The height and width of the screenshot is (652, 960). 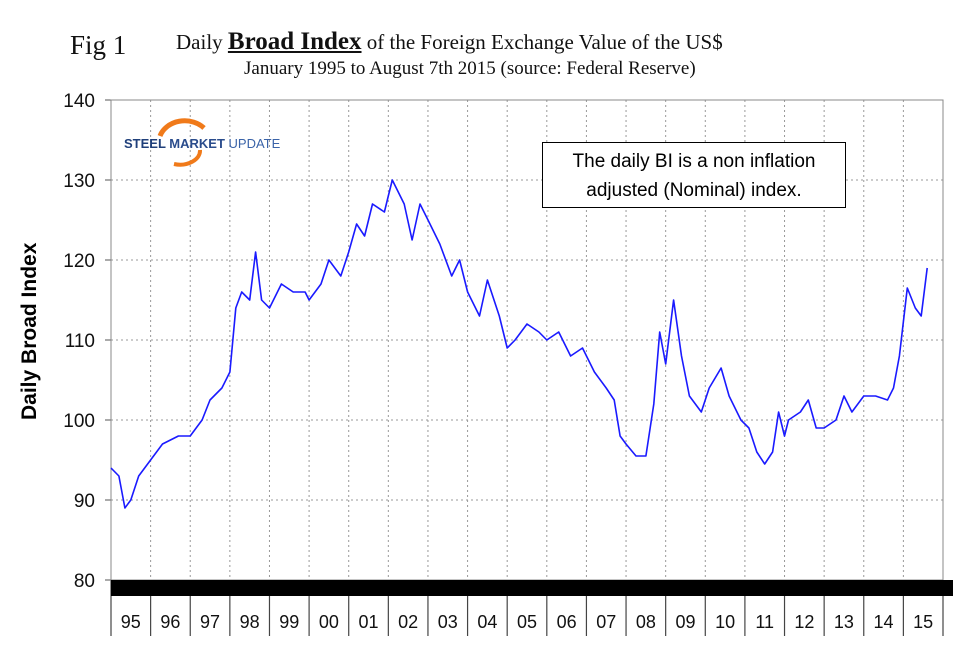 What do you see at coordinates (804, 622) in the screenshot?
I see `x-tick-label: 12` at bounding box center [804, 622].